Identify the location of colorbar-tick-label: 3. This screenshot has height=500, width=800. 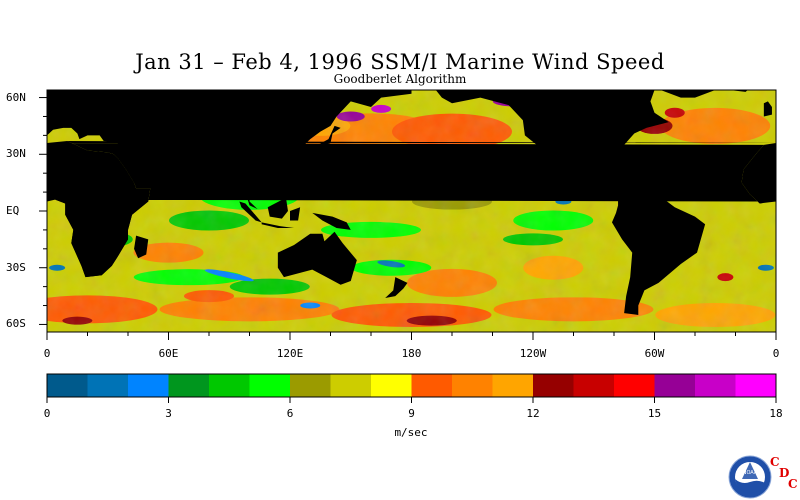
(168, 413).